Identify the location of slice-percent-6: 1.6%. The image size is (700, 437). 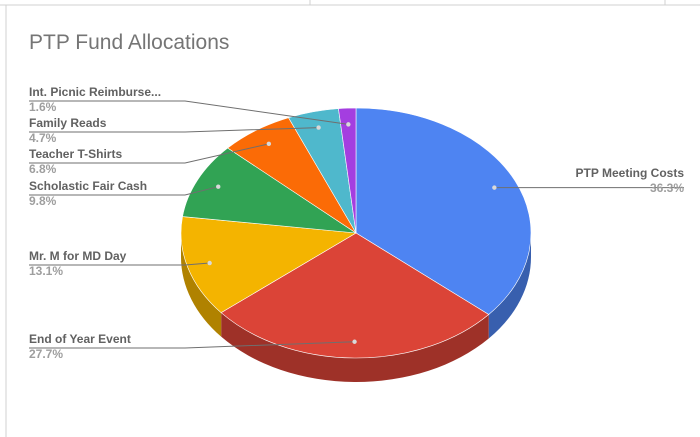
(43, 107).